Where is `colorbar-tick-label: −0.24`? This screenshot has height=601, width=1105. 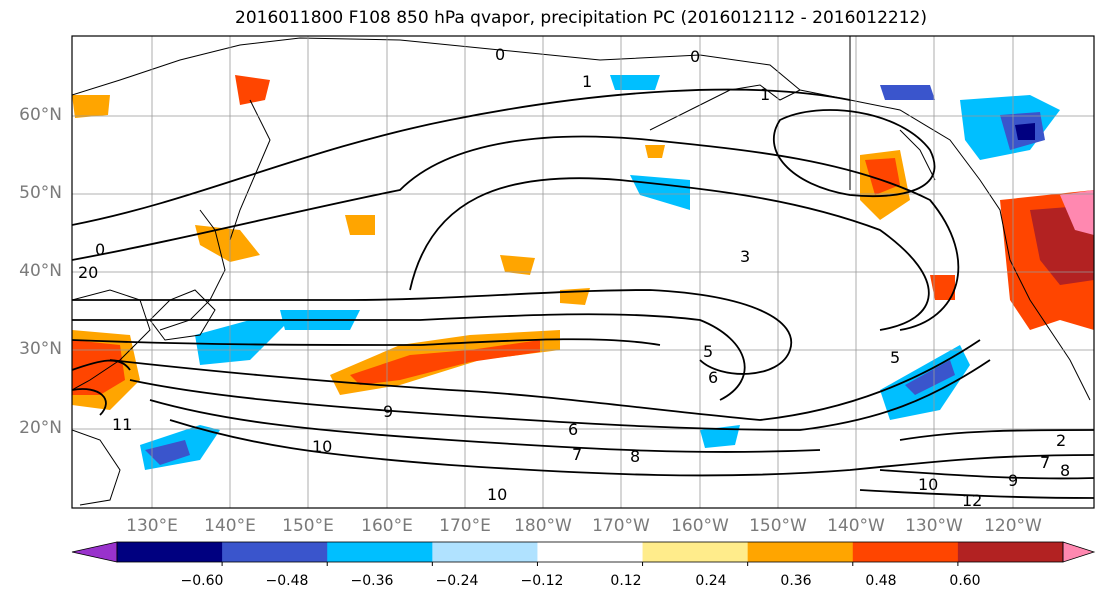
colorbar-tick-label: −0.24 is located at coordinates (457, 581).